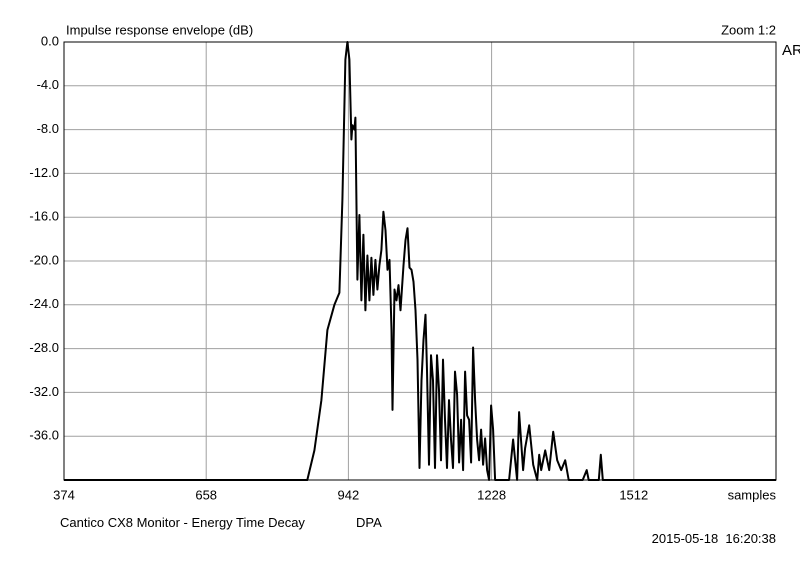  What do you see at coordinates (64, 494) in the screenshot?
I see `x-tick-label: 374` at bounding box center [64, 494].